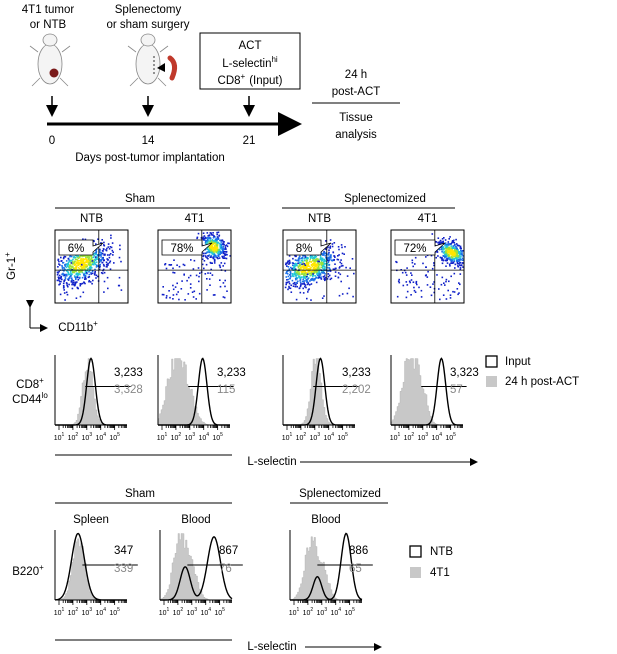 Image resolution: width=617 pixels, height=654 pixels. What do you see at coordinates (274, 59) in the screenshot?
I see `superscript: hi` at bounding box center [274, 59].